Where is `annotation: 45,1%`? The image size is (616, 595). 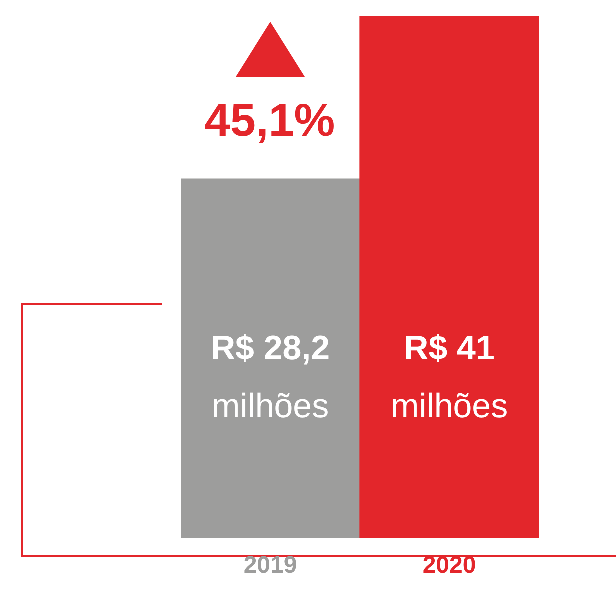 annotation: 45,1% is located at coordinates (270, 120).